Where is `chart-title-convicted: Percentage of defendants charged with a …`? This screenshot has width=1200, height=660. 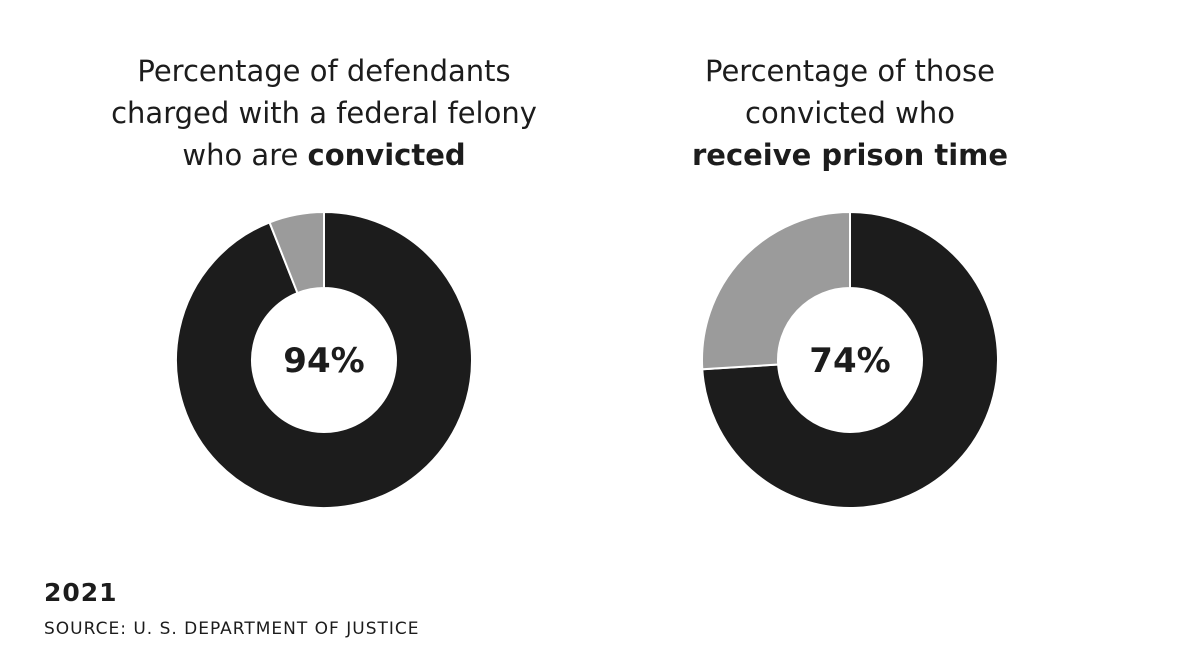
chart-title-convicted: Percentage of defendants charged with a … is located at coordinates (324, 113).